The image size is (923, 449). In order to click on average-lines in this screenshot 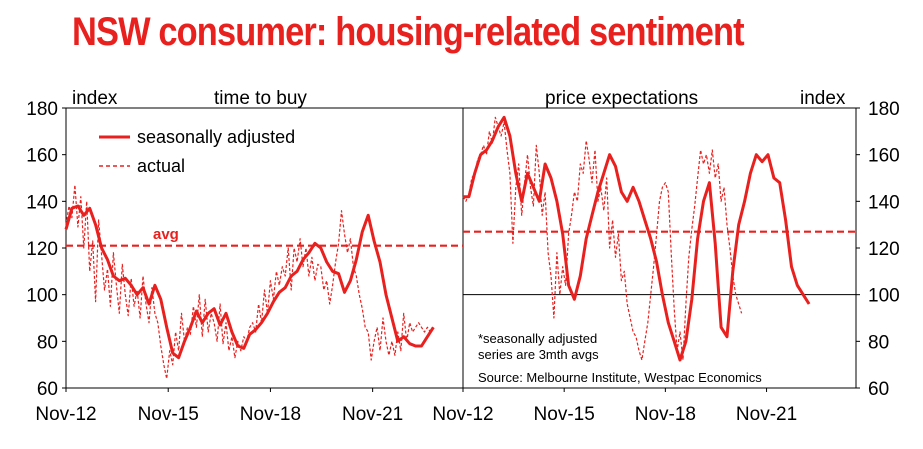, I will do `click(461, 238)`.